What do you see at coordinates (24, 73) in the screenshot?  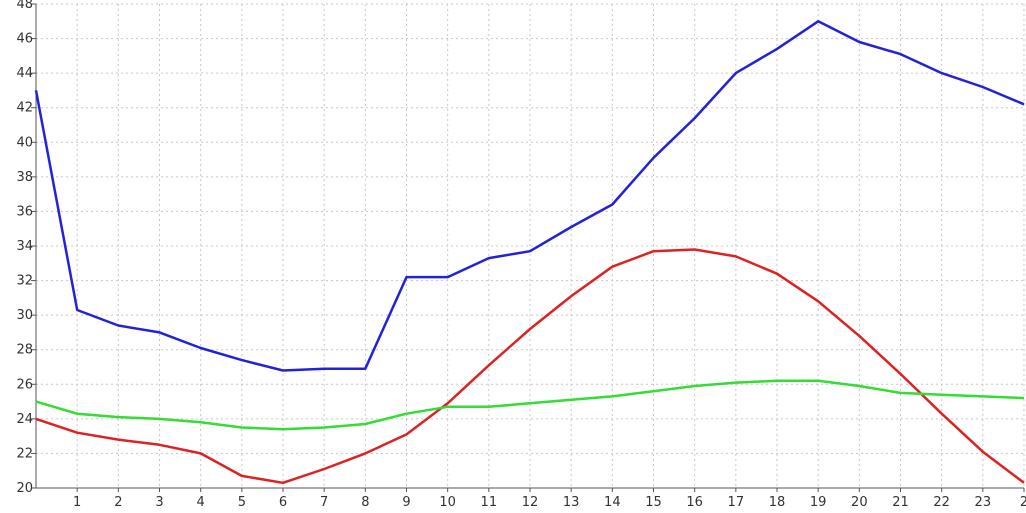 I see `y-tick-label: 44` at bounding box center [24, 73].